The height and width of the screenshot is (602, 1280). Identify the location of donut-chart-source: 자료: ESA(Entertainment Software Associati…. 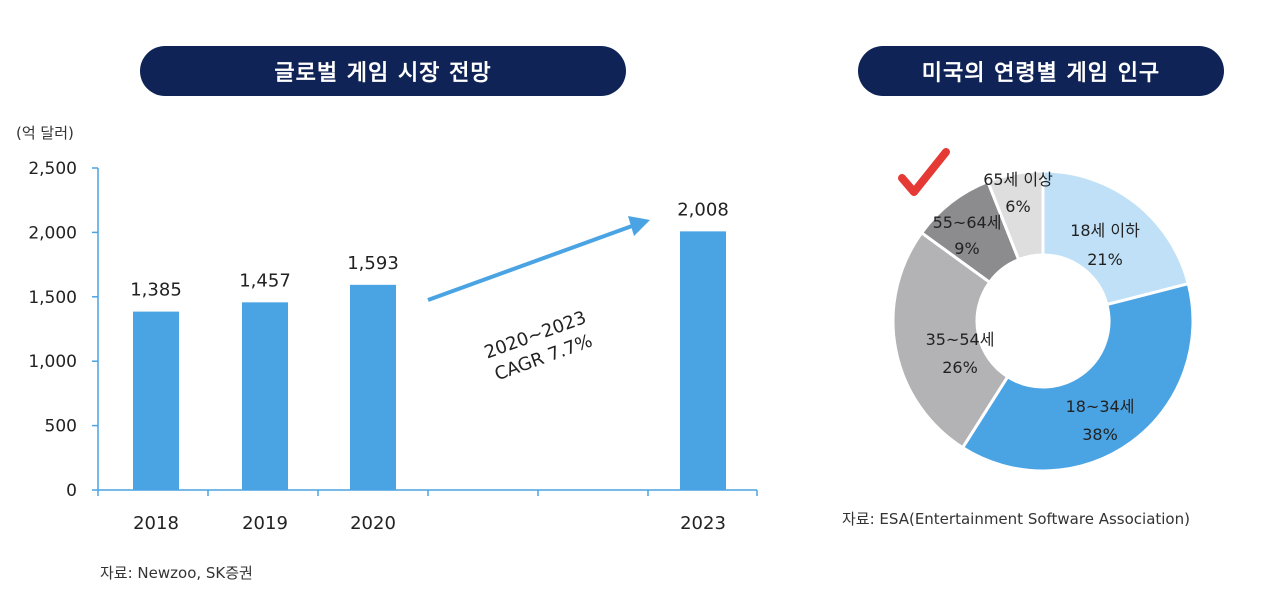
(1016, 519).